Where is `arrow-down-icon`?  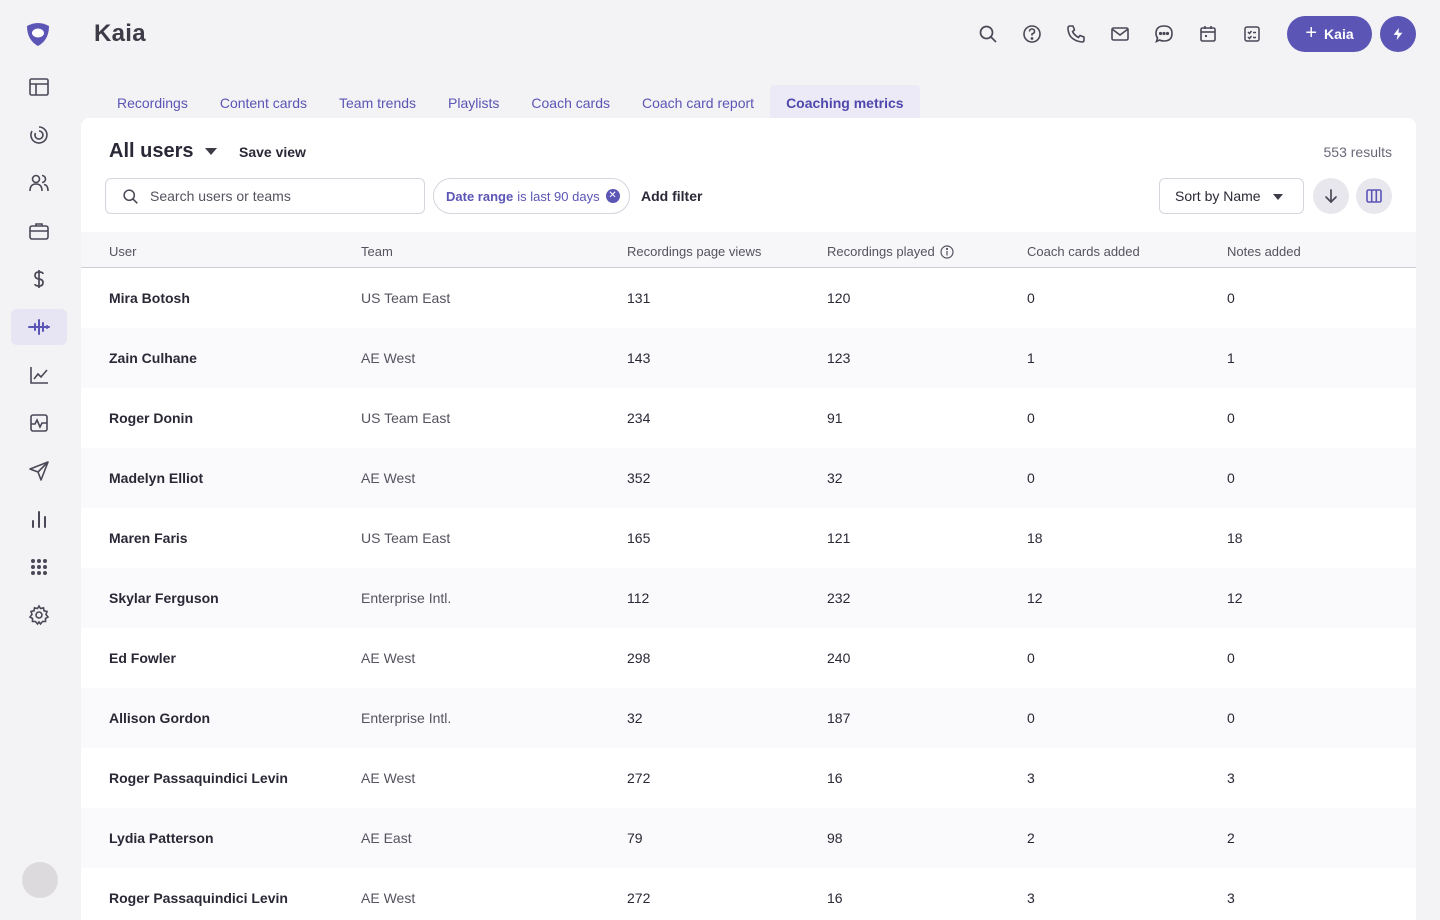 arrow-down-icon is located at coordinates (1331, 196).